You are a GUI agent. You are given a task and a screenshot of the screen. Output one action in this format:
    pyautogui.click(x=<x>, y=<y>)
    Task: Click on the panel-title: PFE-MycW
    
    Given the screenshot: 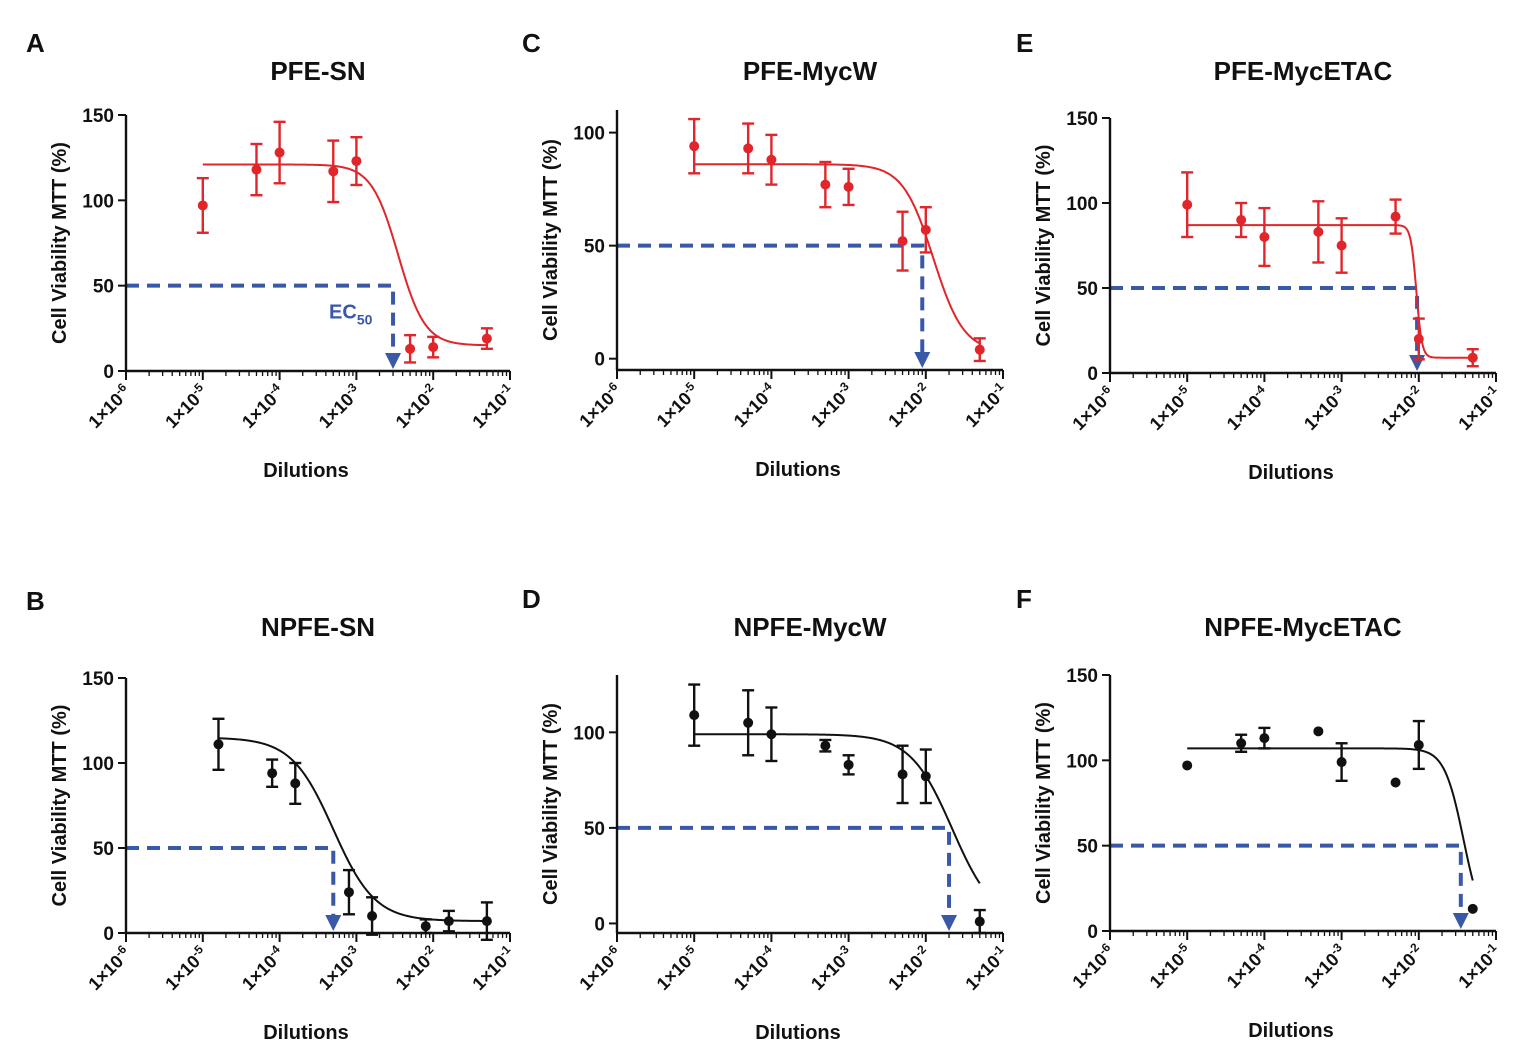 What is the action you would take?
    pyautogui.click(x=810, y=71)
    